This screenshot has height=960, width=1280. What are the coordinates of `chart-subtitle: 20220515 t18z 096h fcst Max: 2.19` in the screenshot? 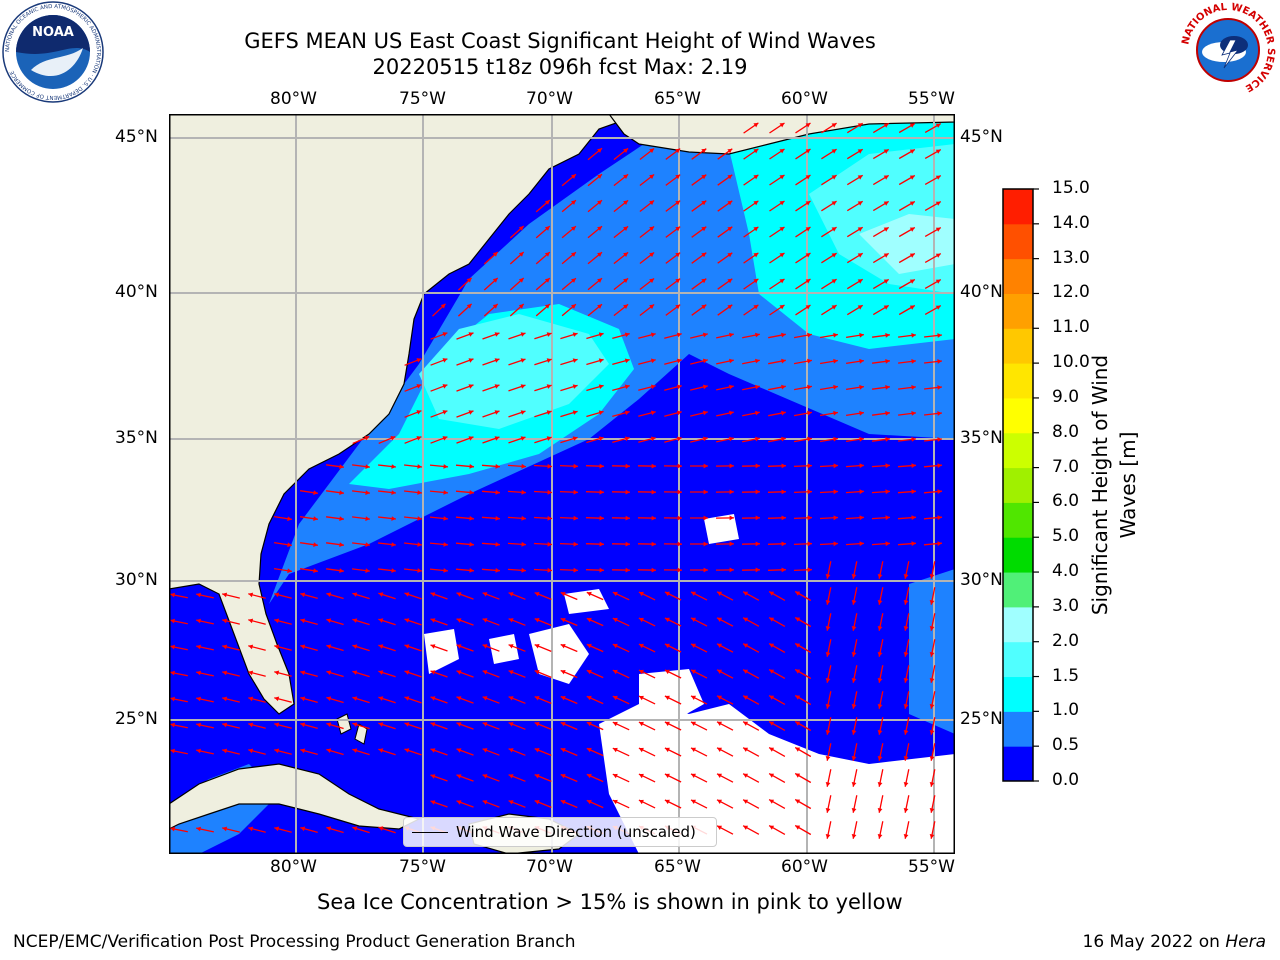 It's located at (560, 67).